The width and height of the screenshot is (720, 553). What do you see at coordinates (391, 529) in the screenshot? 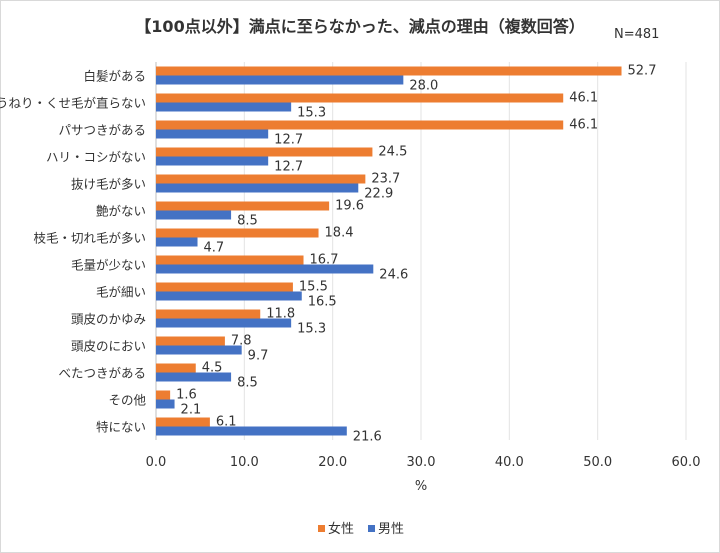
I see `legend-label: 男性` at bounding box center [391, 529].